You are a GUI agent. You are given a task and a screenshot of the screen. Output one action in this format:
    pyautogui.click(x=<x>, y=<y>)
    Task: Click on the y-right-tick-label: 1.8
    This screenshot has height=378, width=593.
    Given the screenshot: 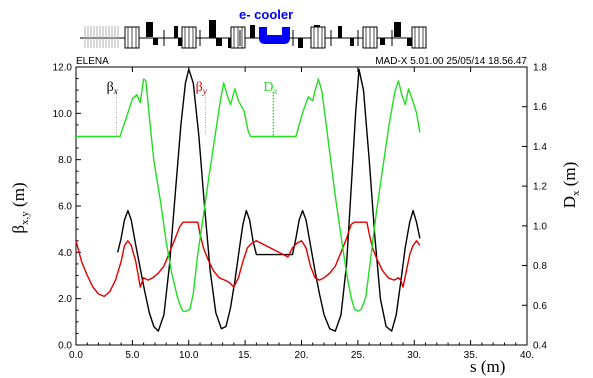 What is the action you would take?
    pyautogui.click(x=540, y=68)
    